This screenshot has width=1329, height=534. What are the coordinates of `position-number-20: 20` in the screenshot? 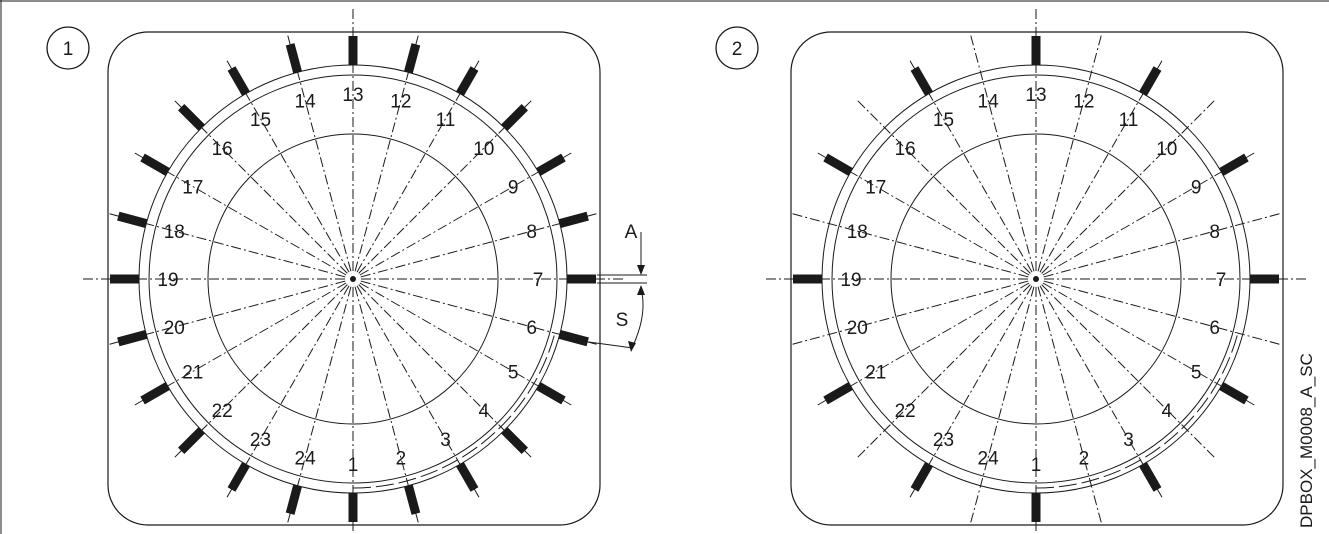 It's located at (857, 328).